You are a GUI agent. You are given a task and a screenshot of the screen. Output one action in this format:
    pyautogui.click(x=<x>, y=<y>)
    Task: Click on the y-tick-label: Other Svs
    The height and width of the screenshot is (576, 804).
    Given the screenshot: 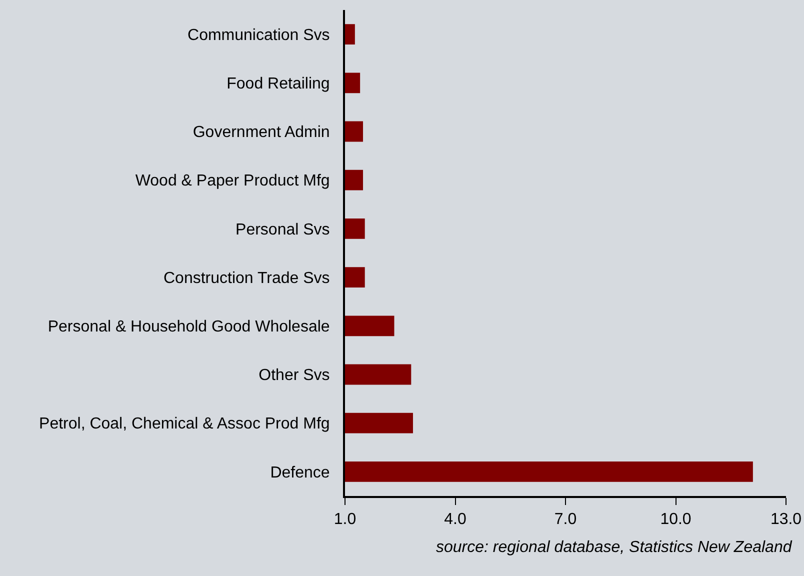 What is the action you would take?
    pyautogui.click(x=294, y=375)
    